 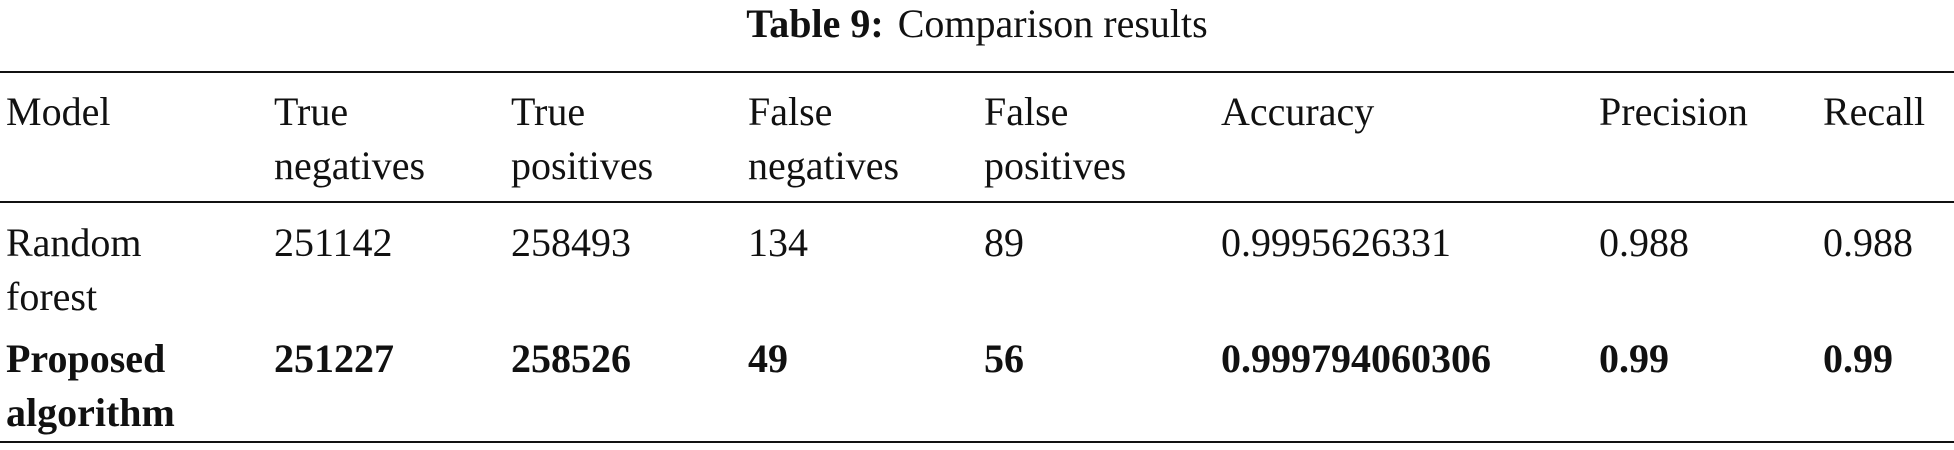 I want to click on header-cell: Model, so click(x=58, y=111).